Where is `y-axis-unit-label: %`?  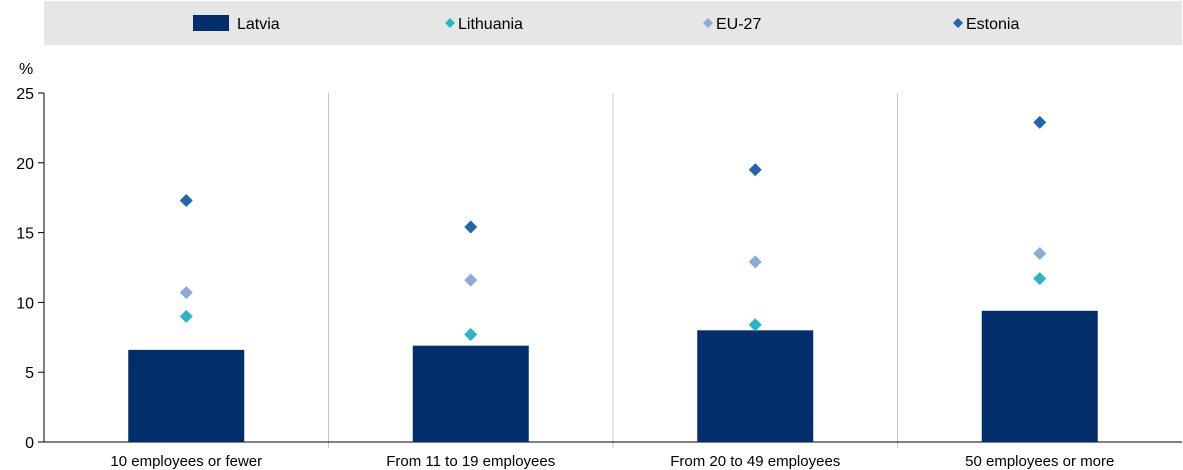 y-axis-unit-label: % is located at coordinates (26, 69).